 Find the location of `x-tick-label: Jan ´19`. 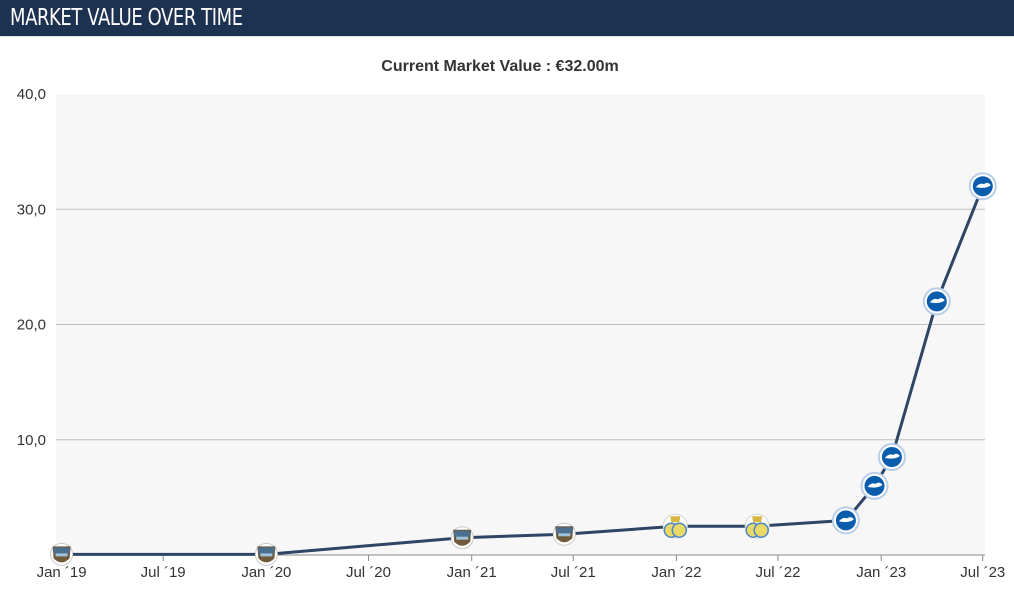

x-tick-label: Jan ´19 is located at coordinates (62, 572).